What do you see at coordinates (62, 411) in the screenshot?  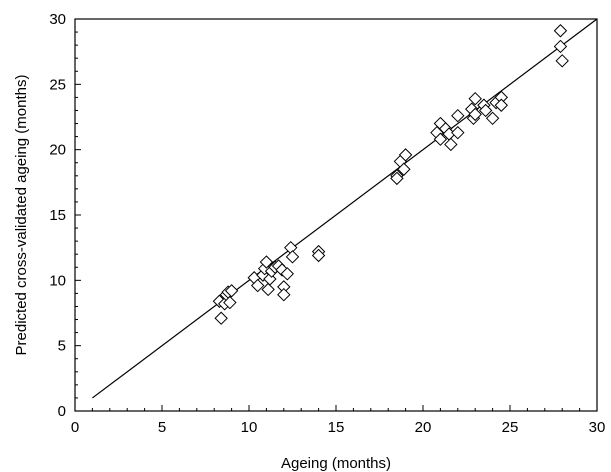 I see `y-tick-label: 0` at bounding box center [62, 411].